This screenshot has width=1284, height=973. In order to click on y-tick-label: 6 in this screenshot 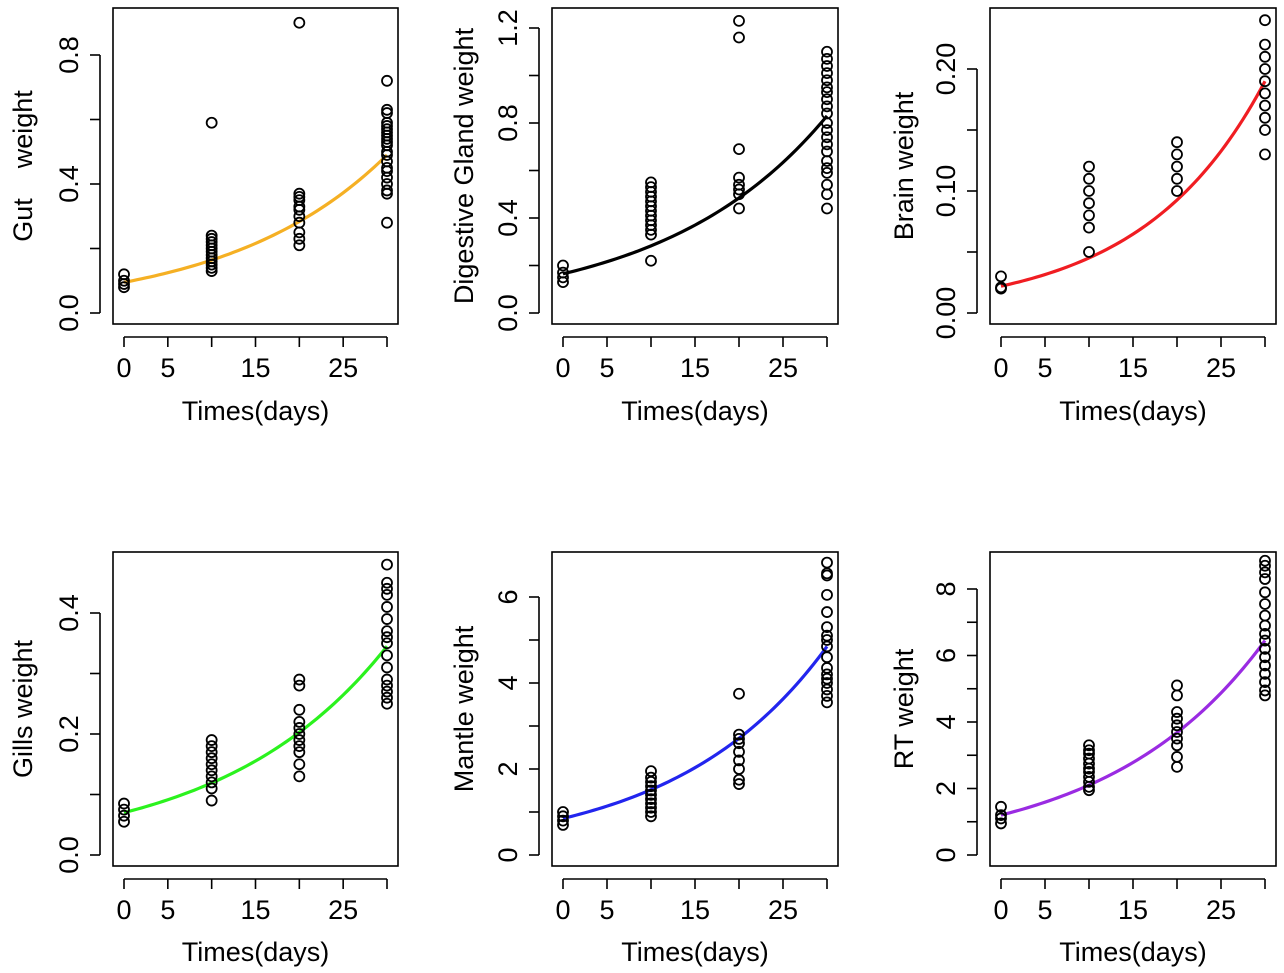, I will do `click(508, 596)`.